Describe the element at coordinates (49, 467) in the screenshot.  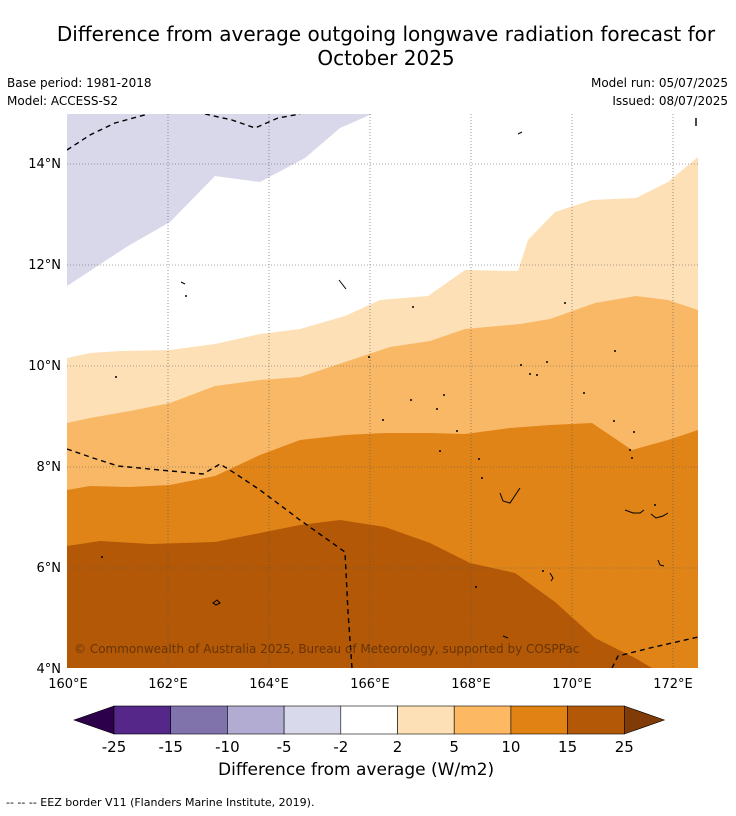
I see `lat-label: 8°N` at that location.